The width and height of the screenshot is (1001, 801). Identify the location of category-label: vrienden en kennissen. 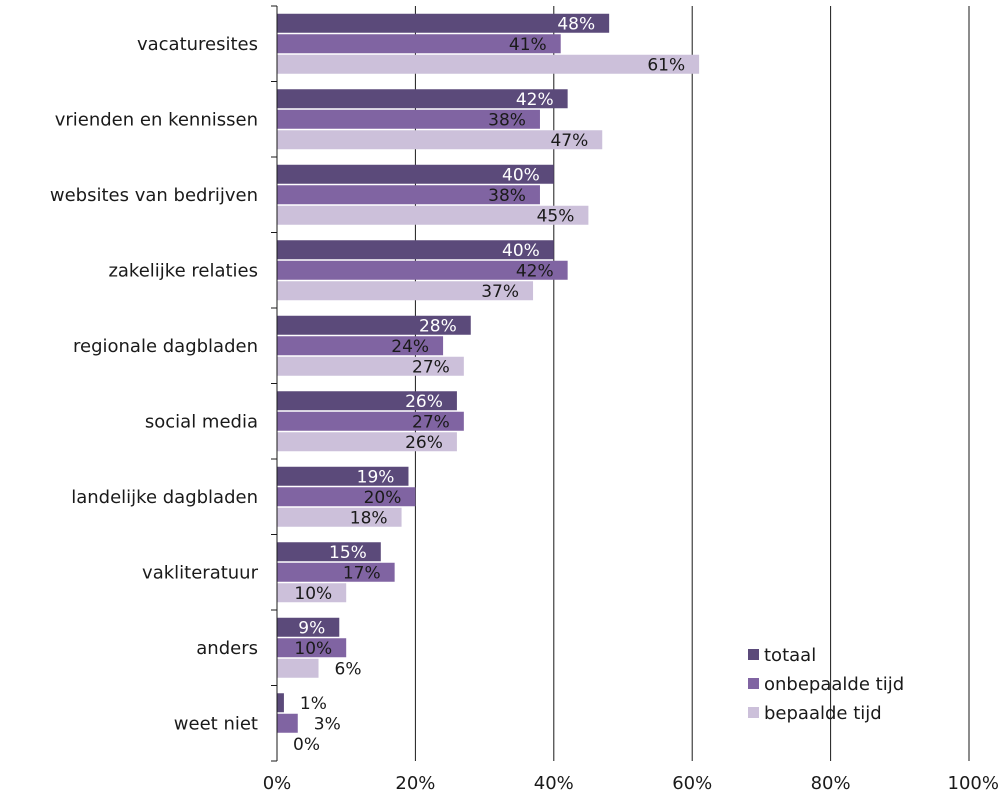
(156, 119).